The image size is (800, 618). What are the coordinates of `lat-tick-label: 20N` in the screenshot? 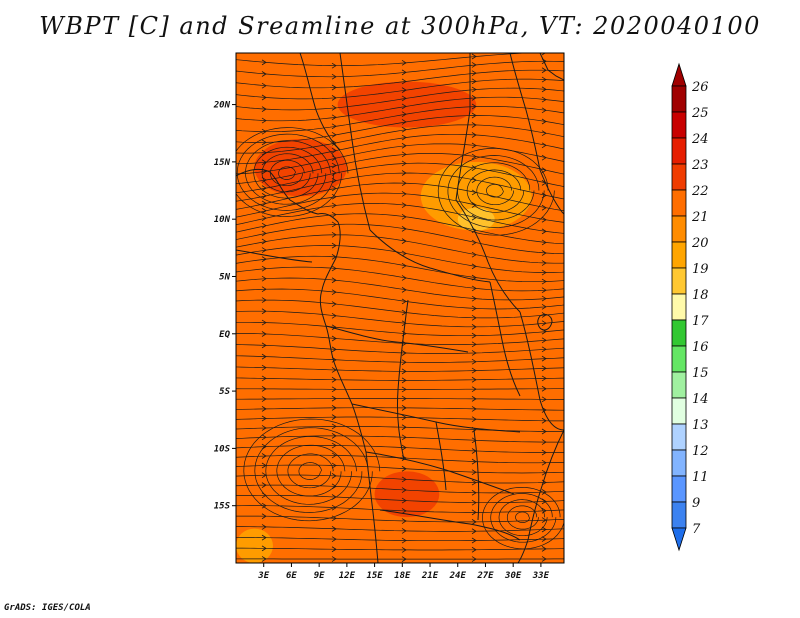 It's located at (222, 106).